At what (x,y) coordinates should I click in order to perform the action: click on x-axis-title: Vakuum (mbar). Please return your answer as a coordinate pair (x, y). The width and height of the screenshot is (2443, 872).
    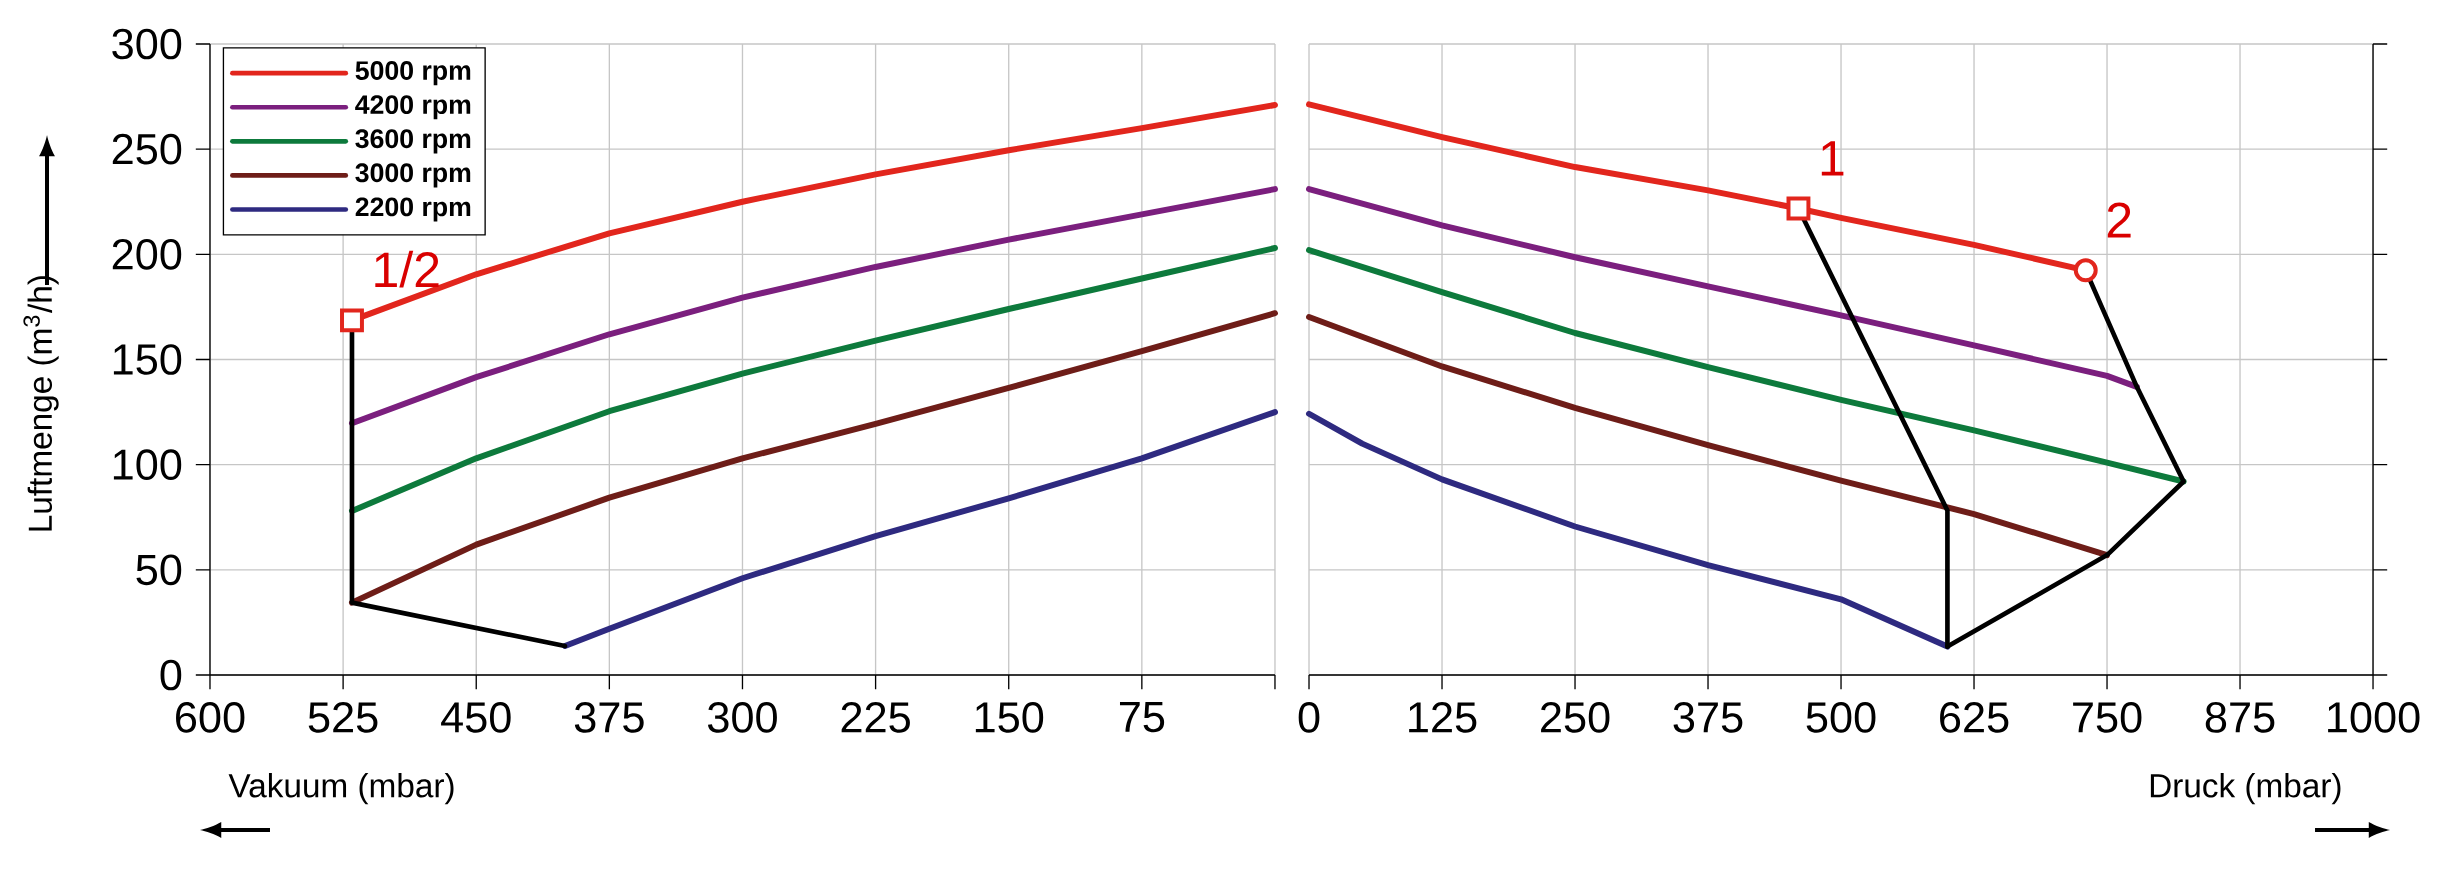
    Looking at the image, I should click on (341, 789).